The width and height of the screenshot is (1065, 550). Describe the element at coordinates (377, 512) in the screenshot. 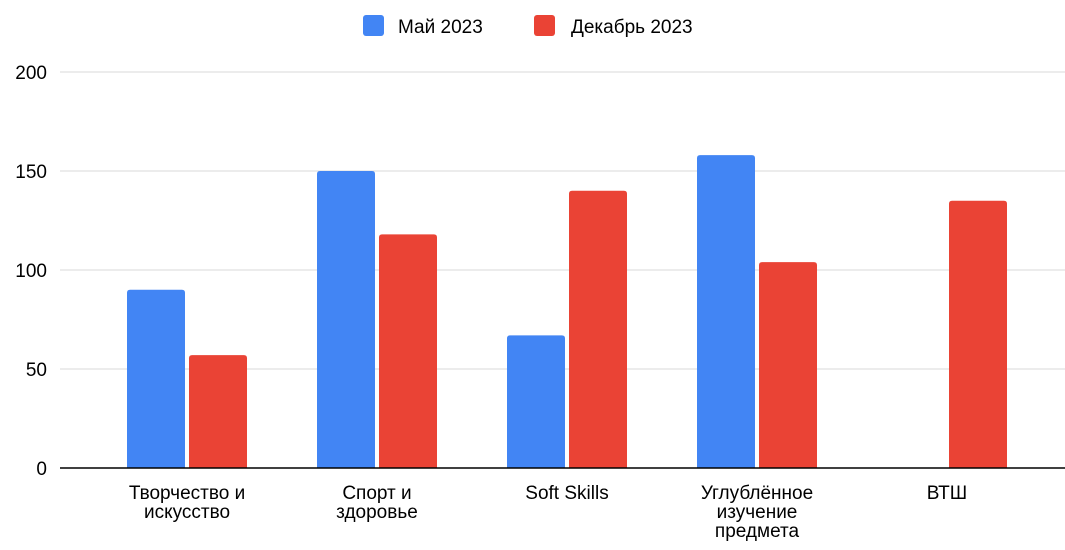

I see `x-tick-label-line: здоровье` at that location.